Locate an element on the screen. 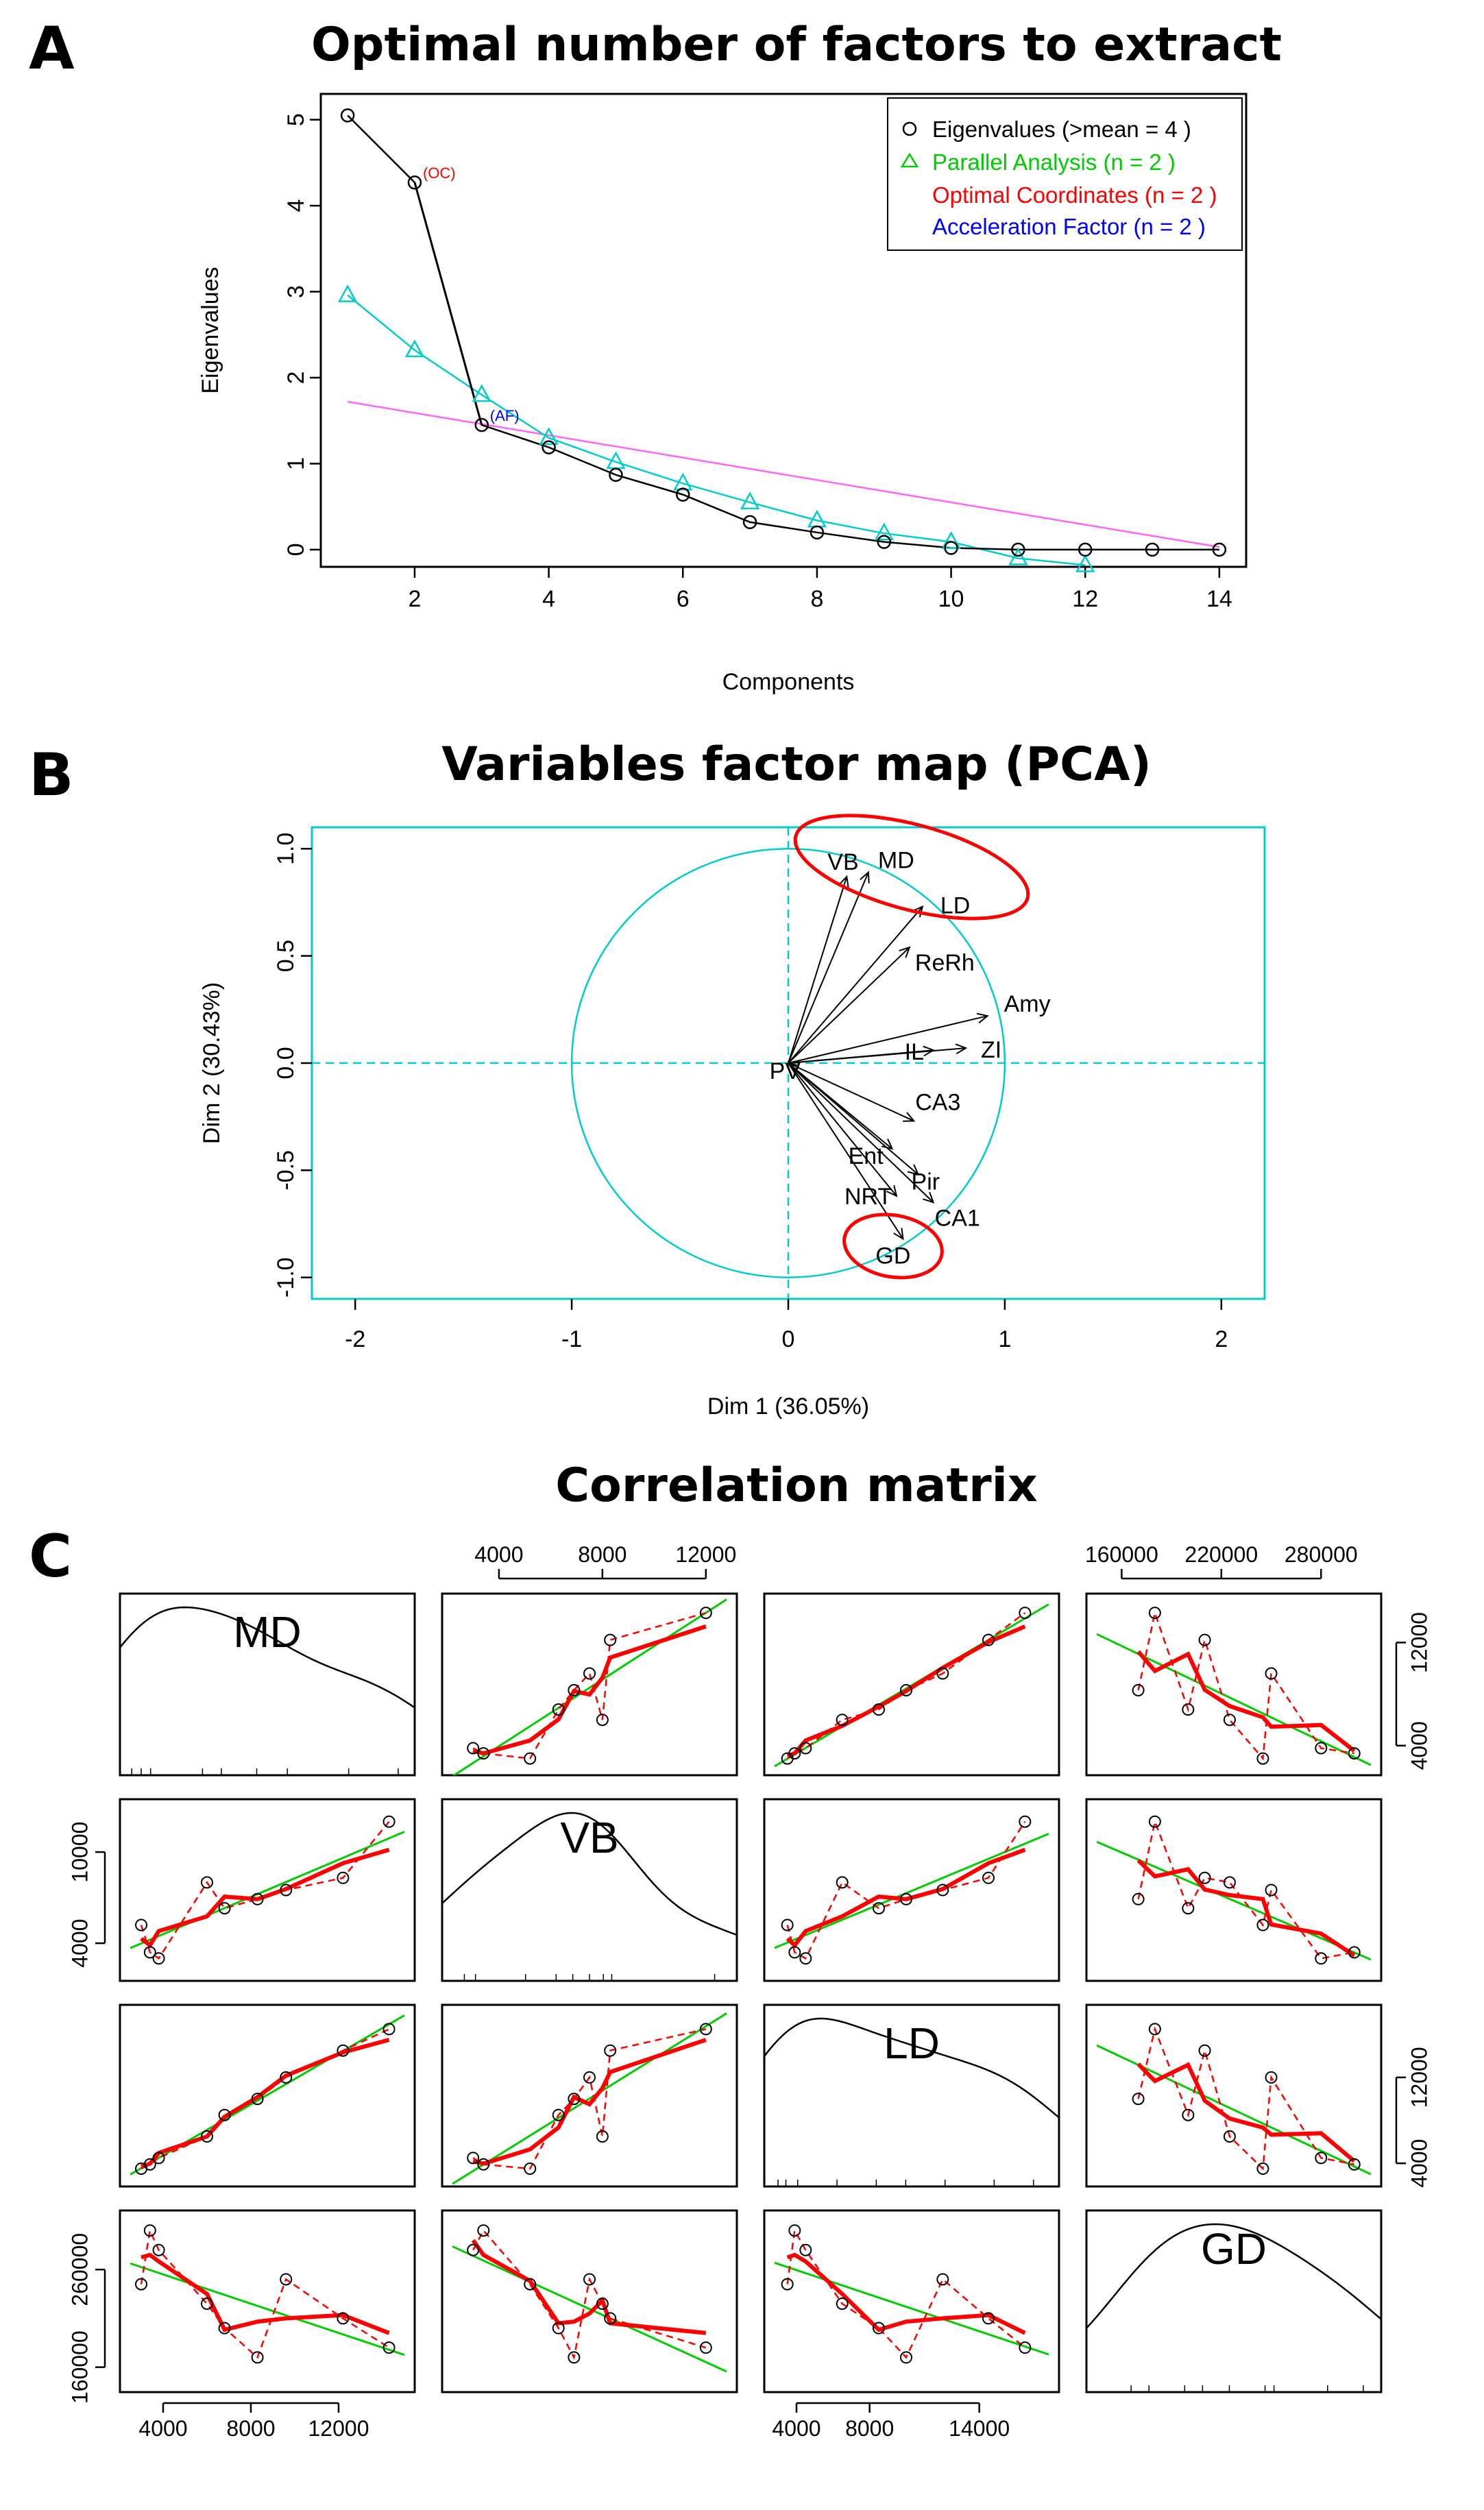 The image size is (1484, 2510). chart-c-title: Correlation matrix is located at coordinates (797, 1486).